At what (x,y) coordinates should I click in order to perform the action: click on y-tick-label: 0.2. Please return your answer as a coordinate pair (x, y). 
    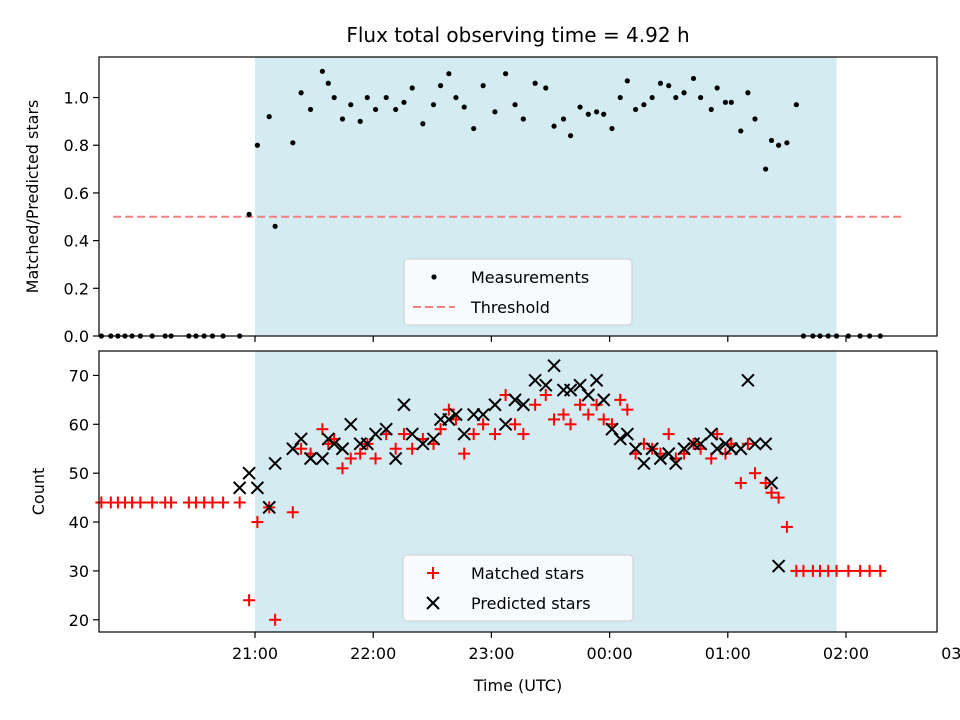
    Looking at the image, I should click on (76, 288).